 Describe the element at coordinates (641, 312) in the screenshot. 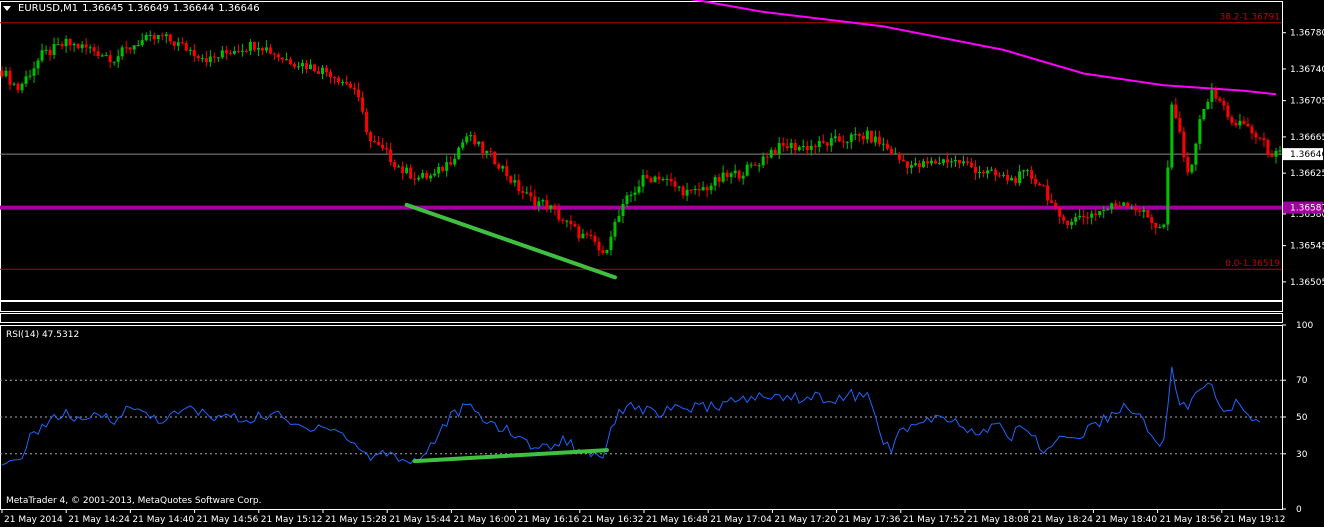

I see `separator-pane` at that location.